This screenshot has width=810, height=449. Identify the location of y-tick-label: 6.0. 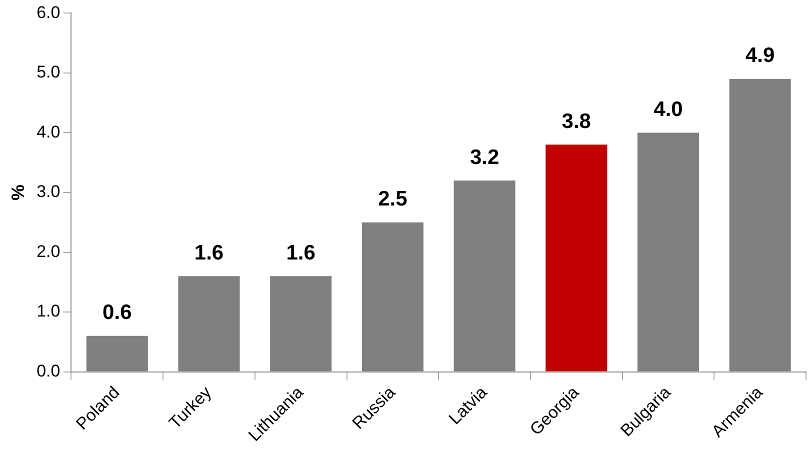
(48, 12).